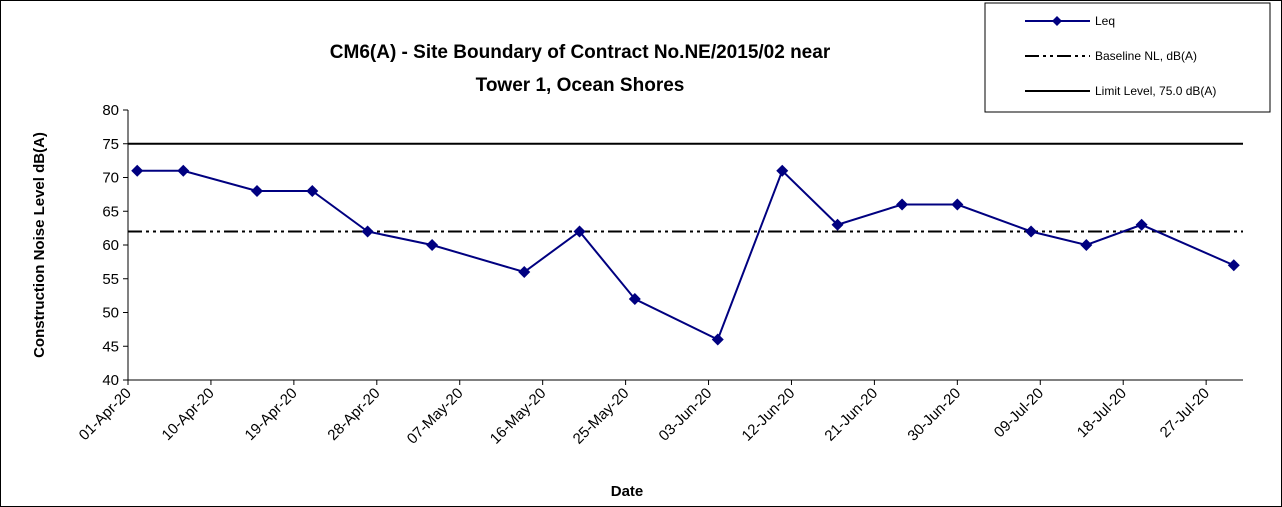  Describe the element at coordinates (110, 178) in the screenshot. I see `y-tick-label: 70` at that location.